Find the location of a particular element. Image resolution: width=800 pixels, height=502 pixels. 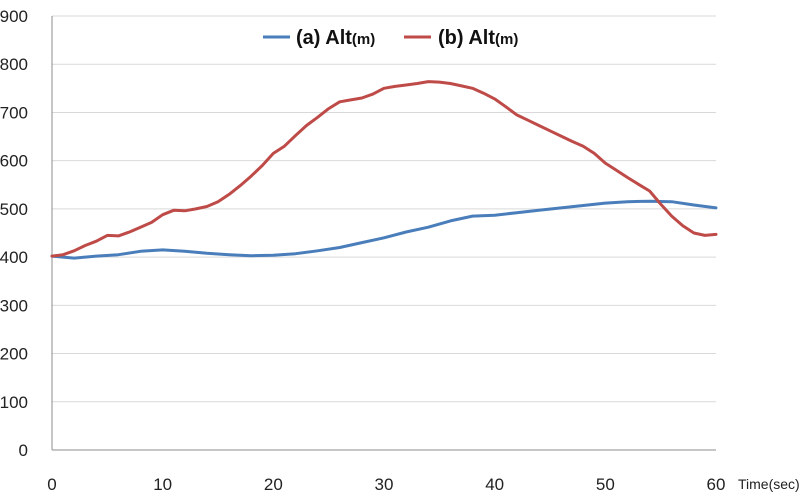

y-tick-label-400: 400 is located at coordinates (14, 257).